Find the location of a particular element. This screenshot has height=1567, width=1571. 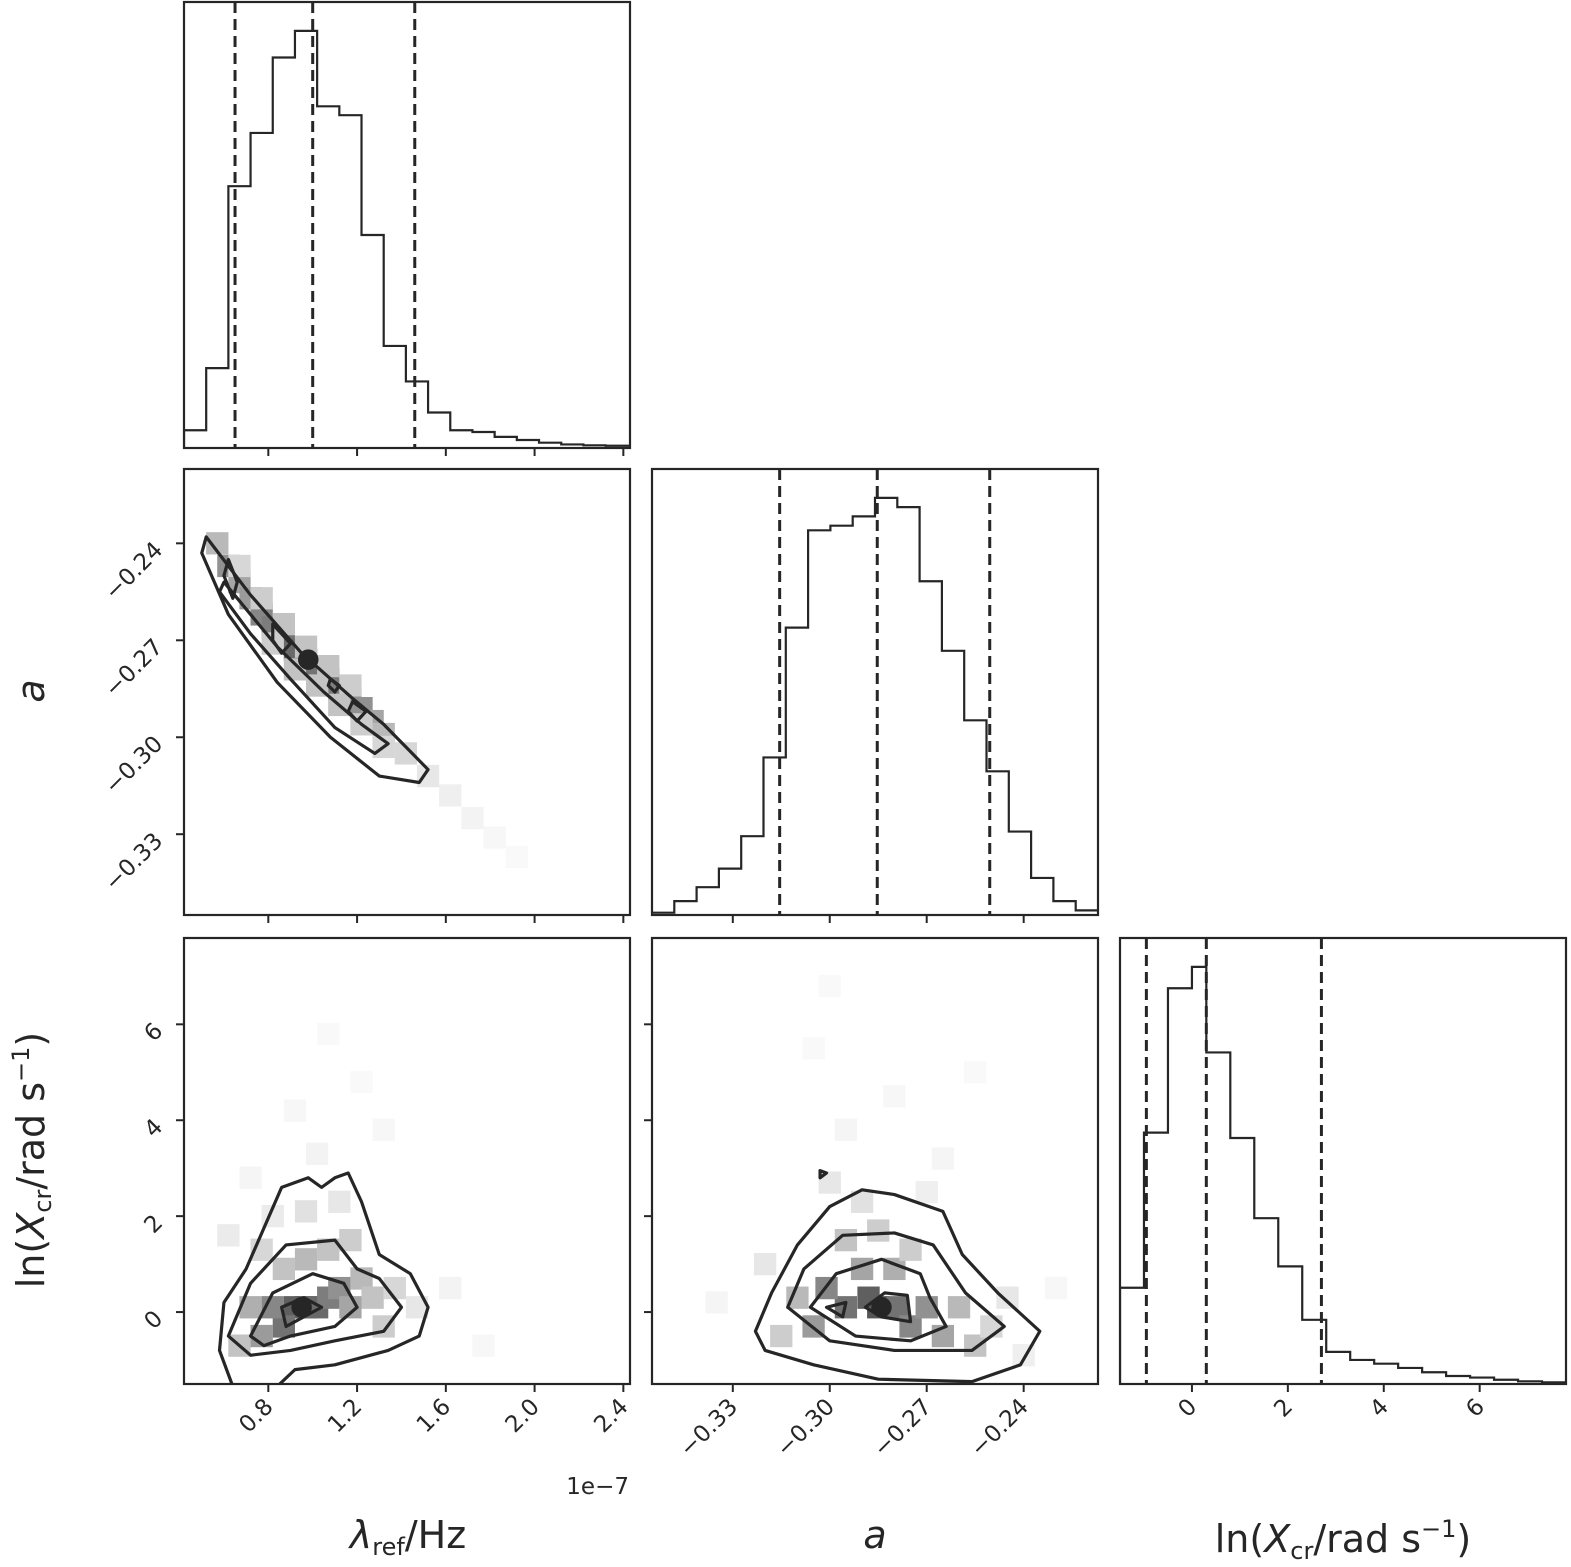

y-tick-label: −0.24 is located at coordinates (134, 571).